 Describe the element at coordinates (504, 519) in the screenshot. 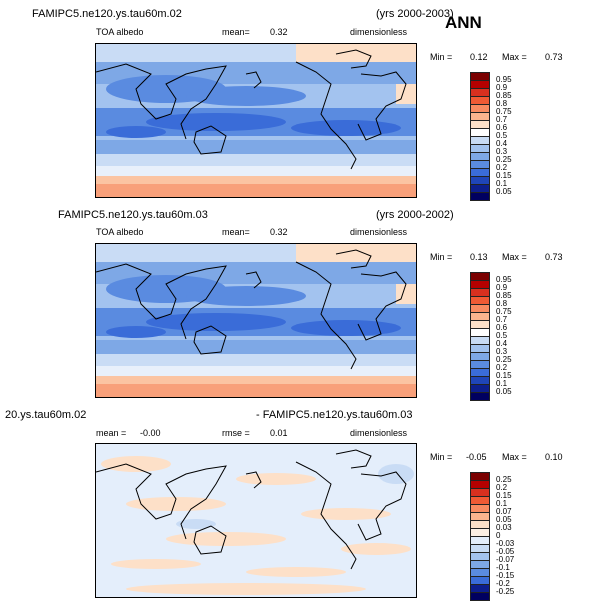

I see `panel3-colorbar-label: 0.05` at that location.